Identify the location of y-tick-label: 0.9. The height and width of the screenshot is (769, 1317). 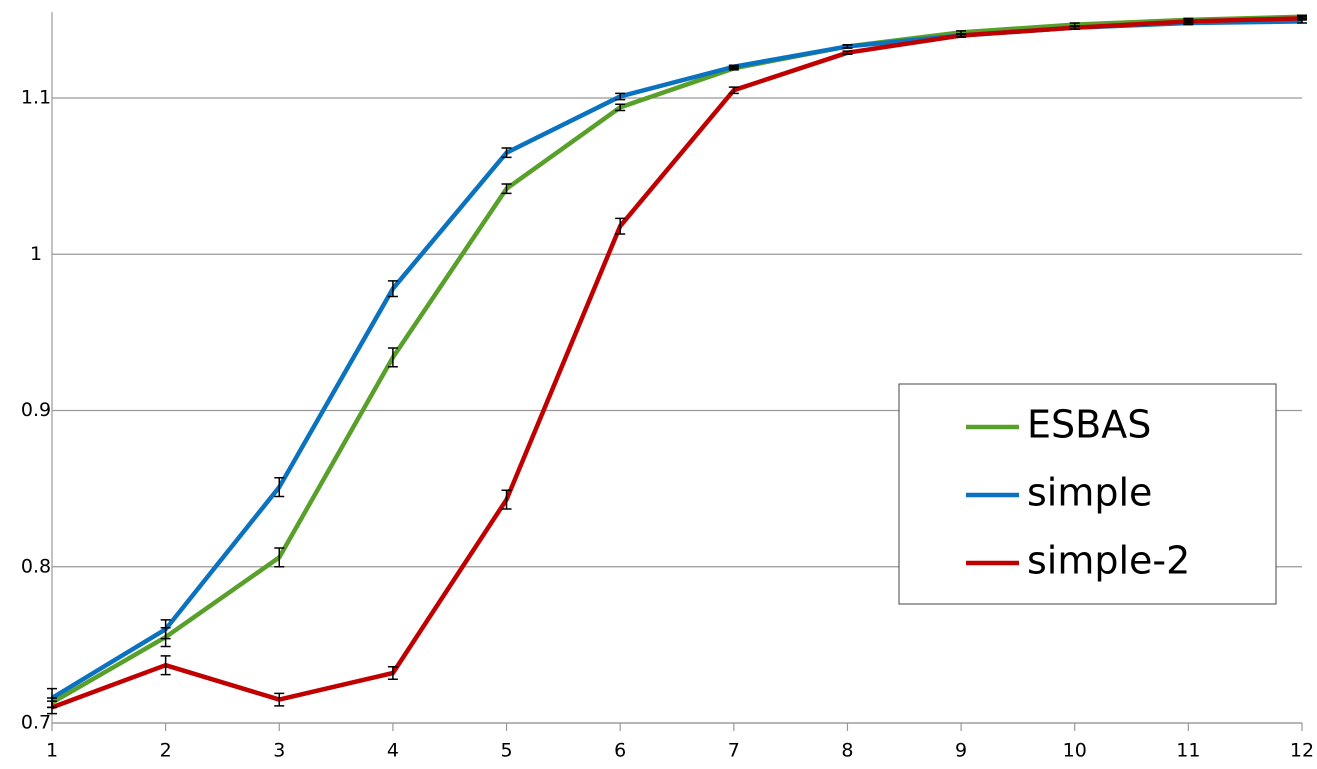
(36, 410).